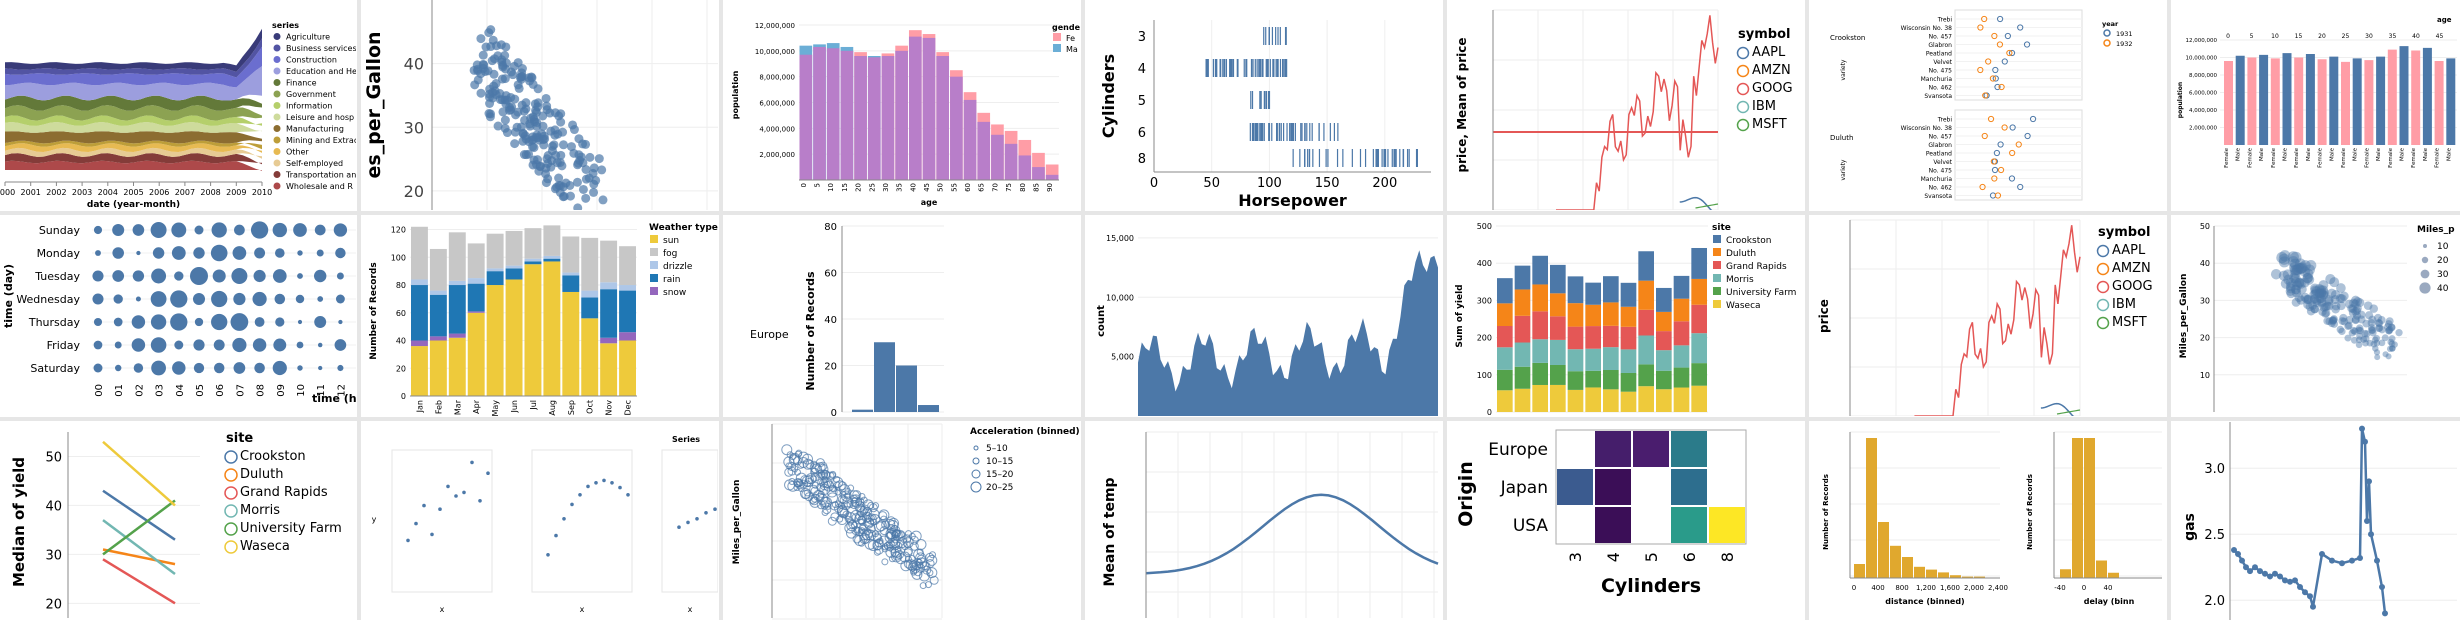  I want to click on chart-facet-scatter: x x x y Series, so click(540, 521).